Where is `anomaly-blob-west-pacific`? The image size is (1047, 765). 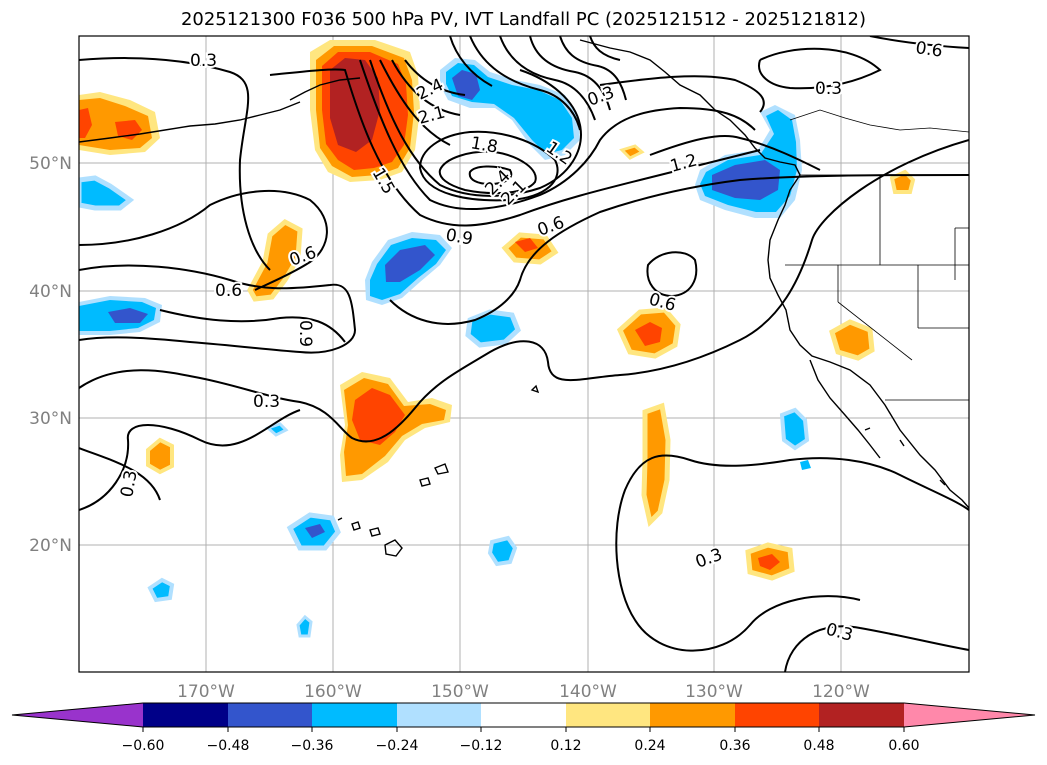 anomaly-blob-west-pacific is located at coordinates (119, 123).